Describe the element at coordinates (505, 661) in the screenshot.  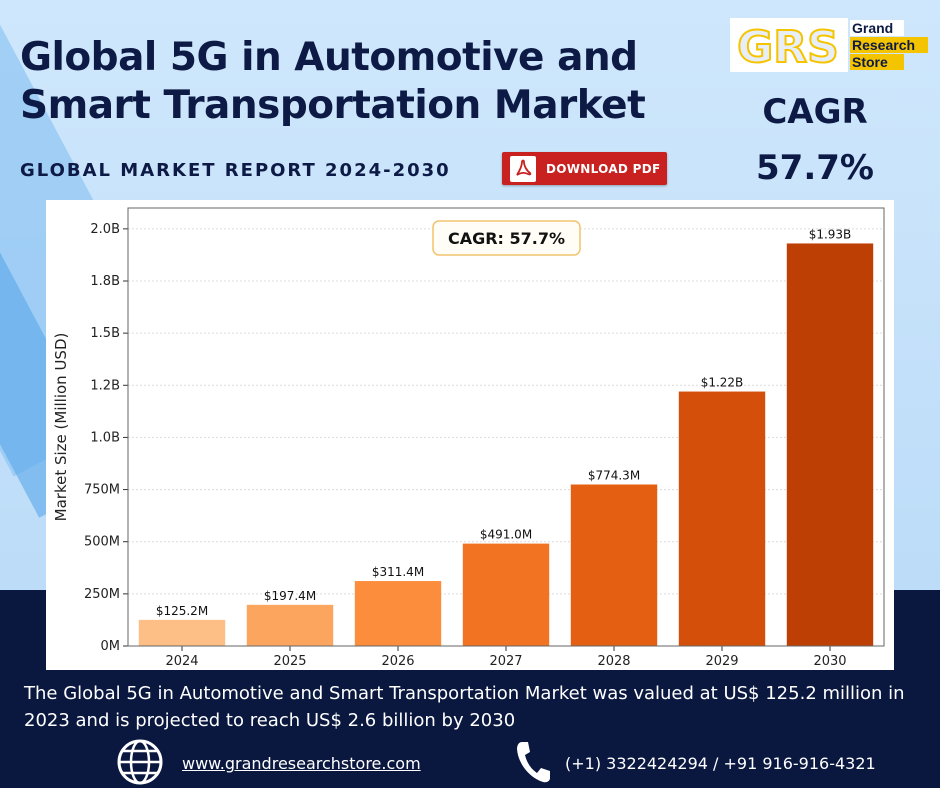
I see `x-tick-label: 2027` at that location.